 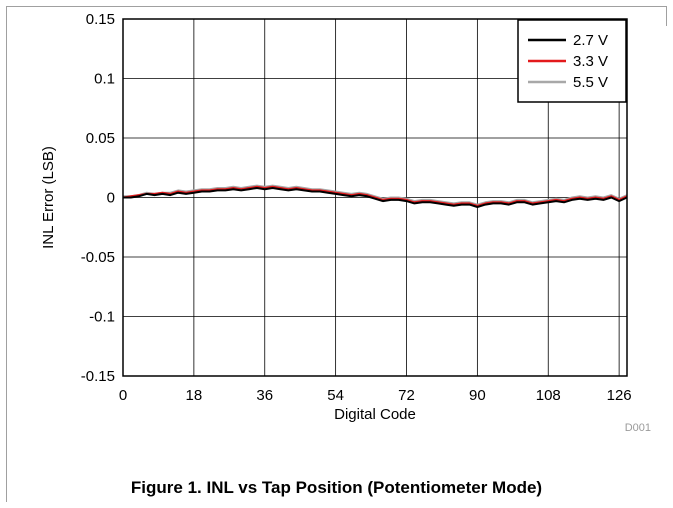 I want to click on x-tick-label: 72, so click(x=406, y=395).